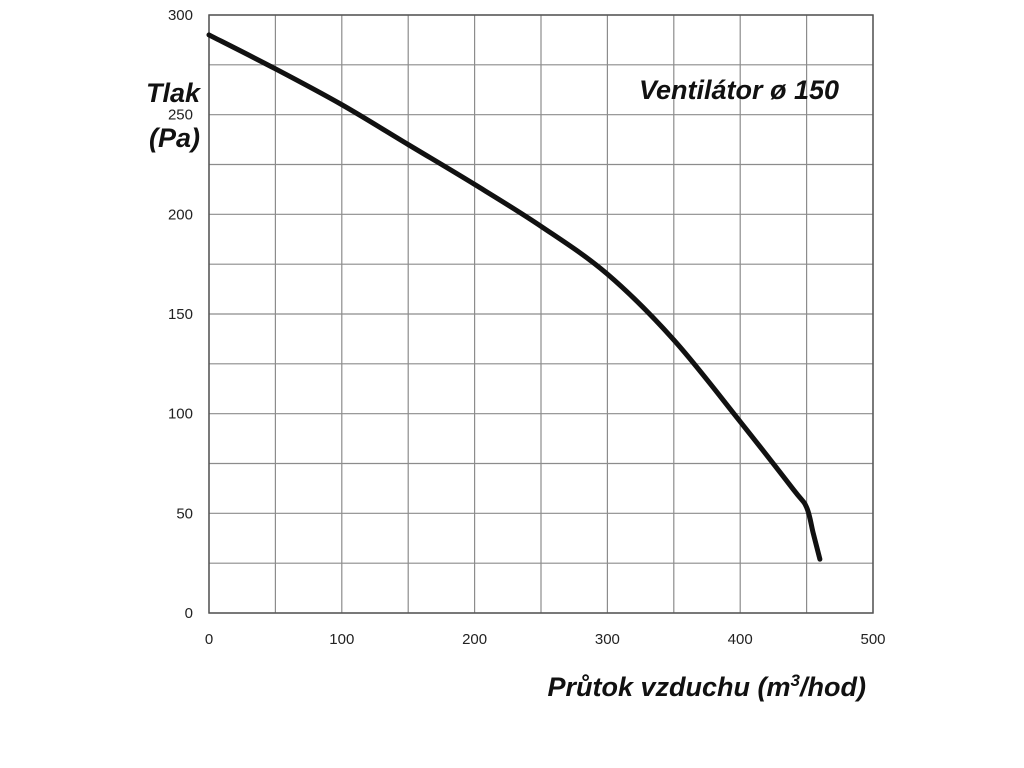  I want to click on y-tick-labels: 0 50 100 150 200 250 300, so click(180, 314).